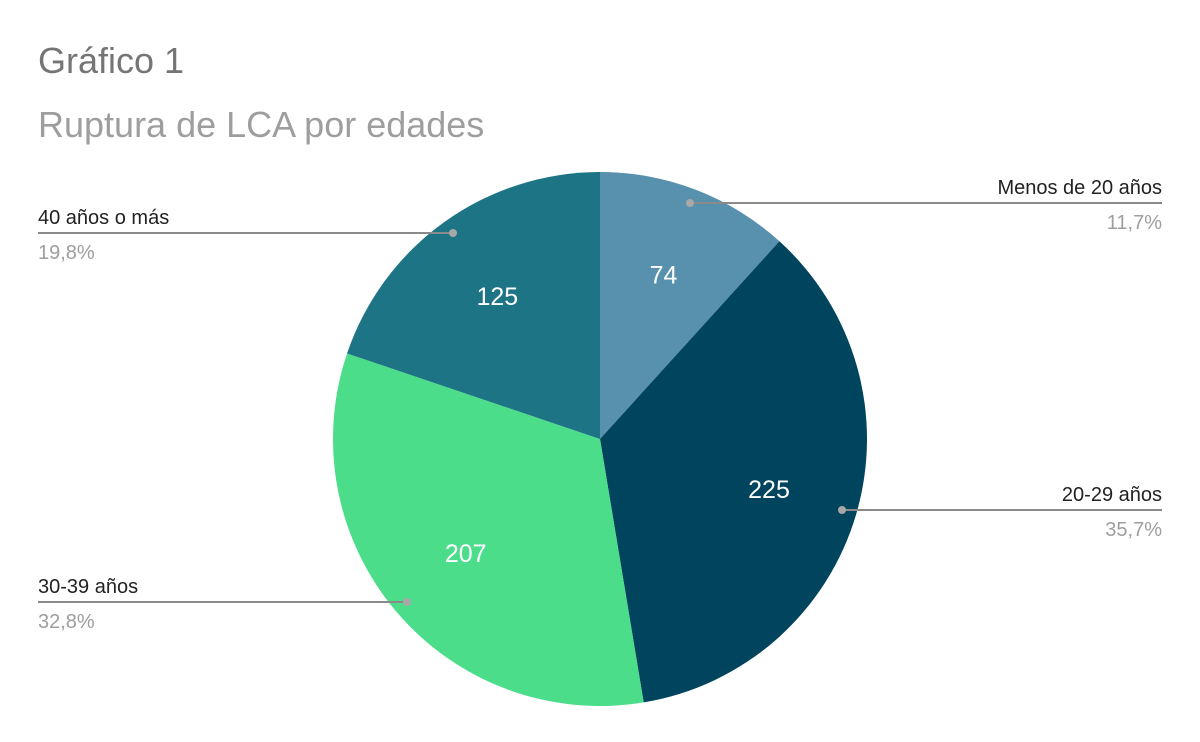 The width and height of the screenshot is (1200, 742). I want to click on slice-percent-label: 19,8%, so click(66, 253).